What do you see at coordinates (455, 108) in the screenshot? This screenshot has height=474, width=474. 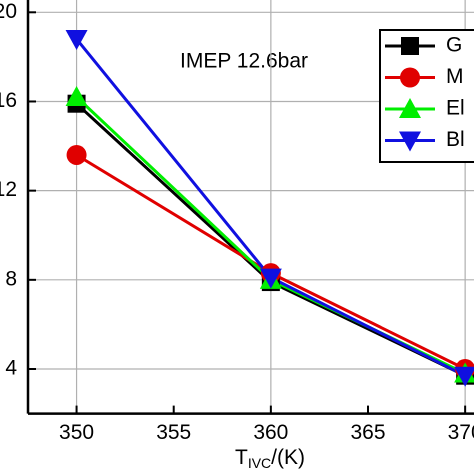 I see `legend-label: El` at bounding box center [455, 108].